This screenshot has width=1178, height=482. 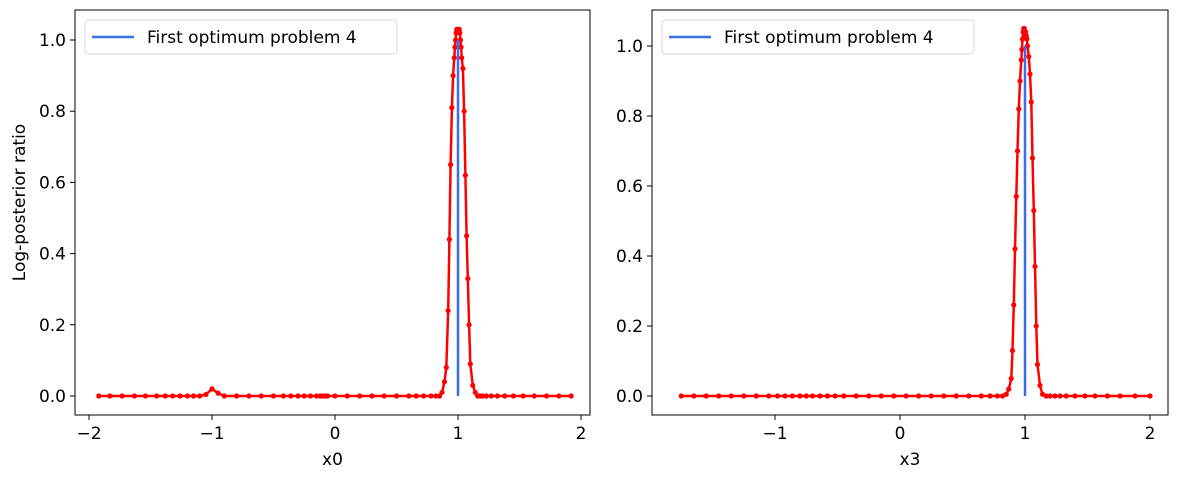 I want to click on y-tick-label: 0.0, so click(x=52, y=397).